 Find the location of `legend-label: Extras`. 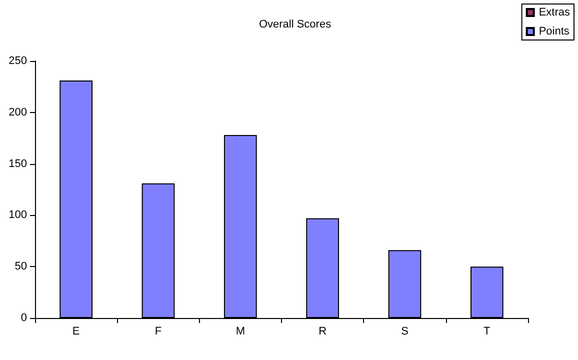

legend-label: Extras is located at coordinates (554, 12).